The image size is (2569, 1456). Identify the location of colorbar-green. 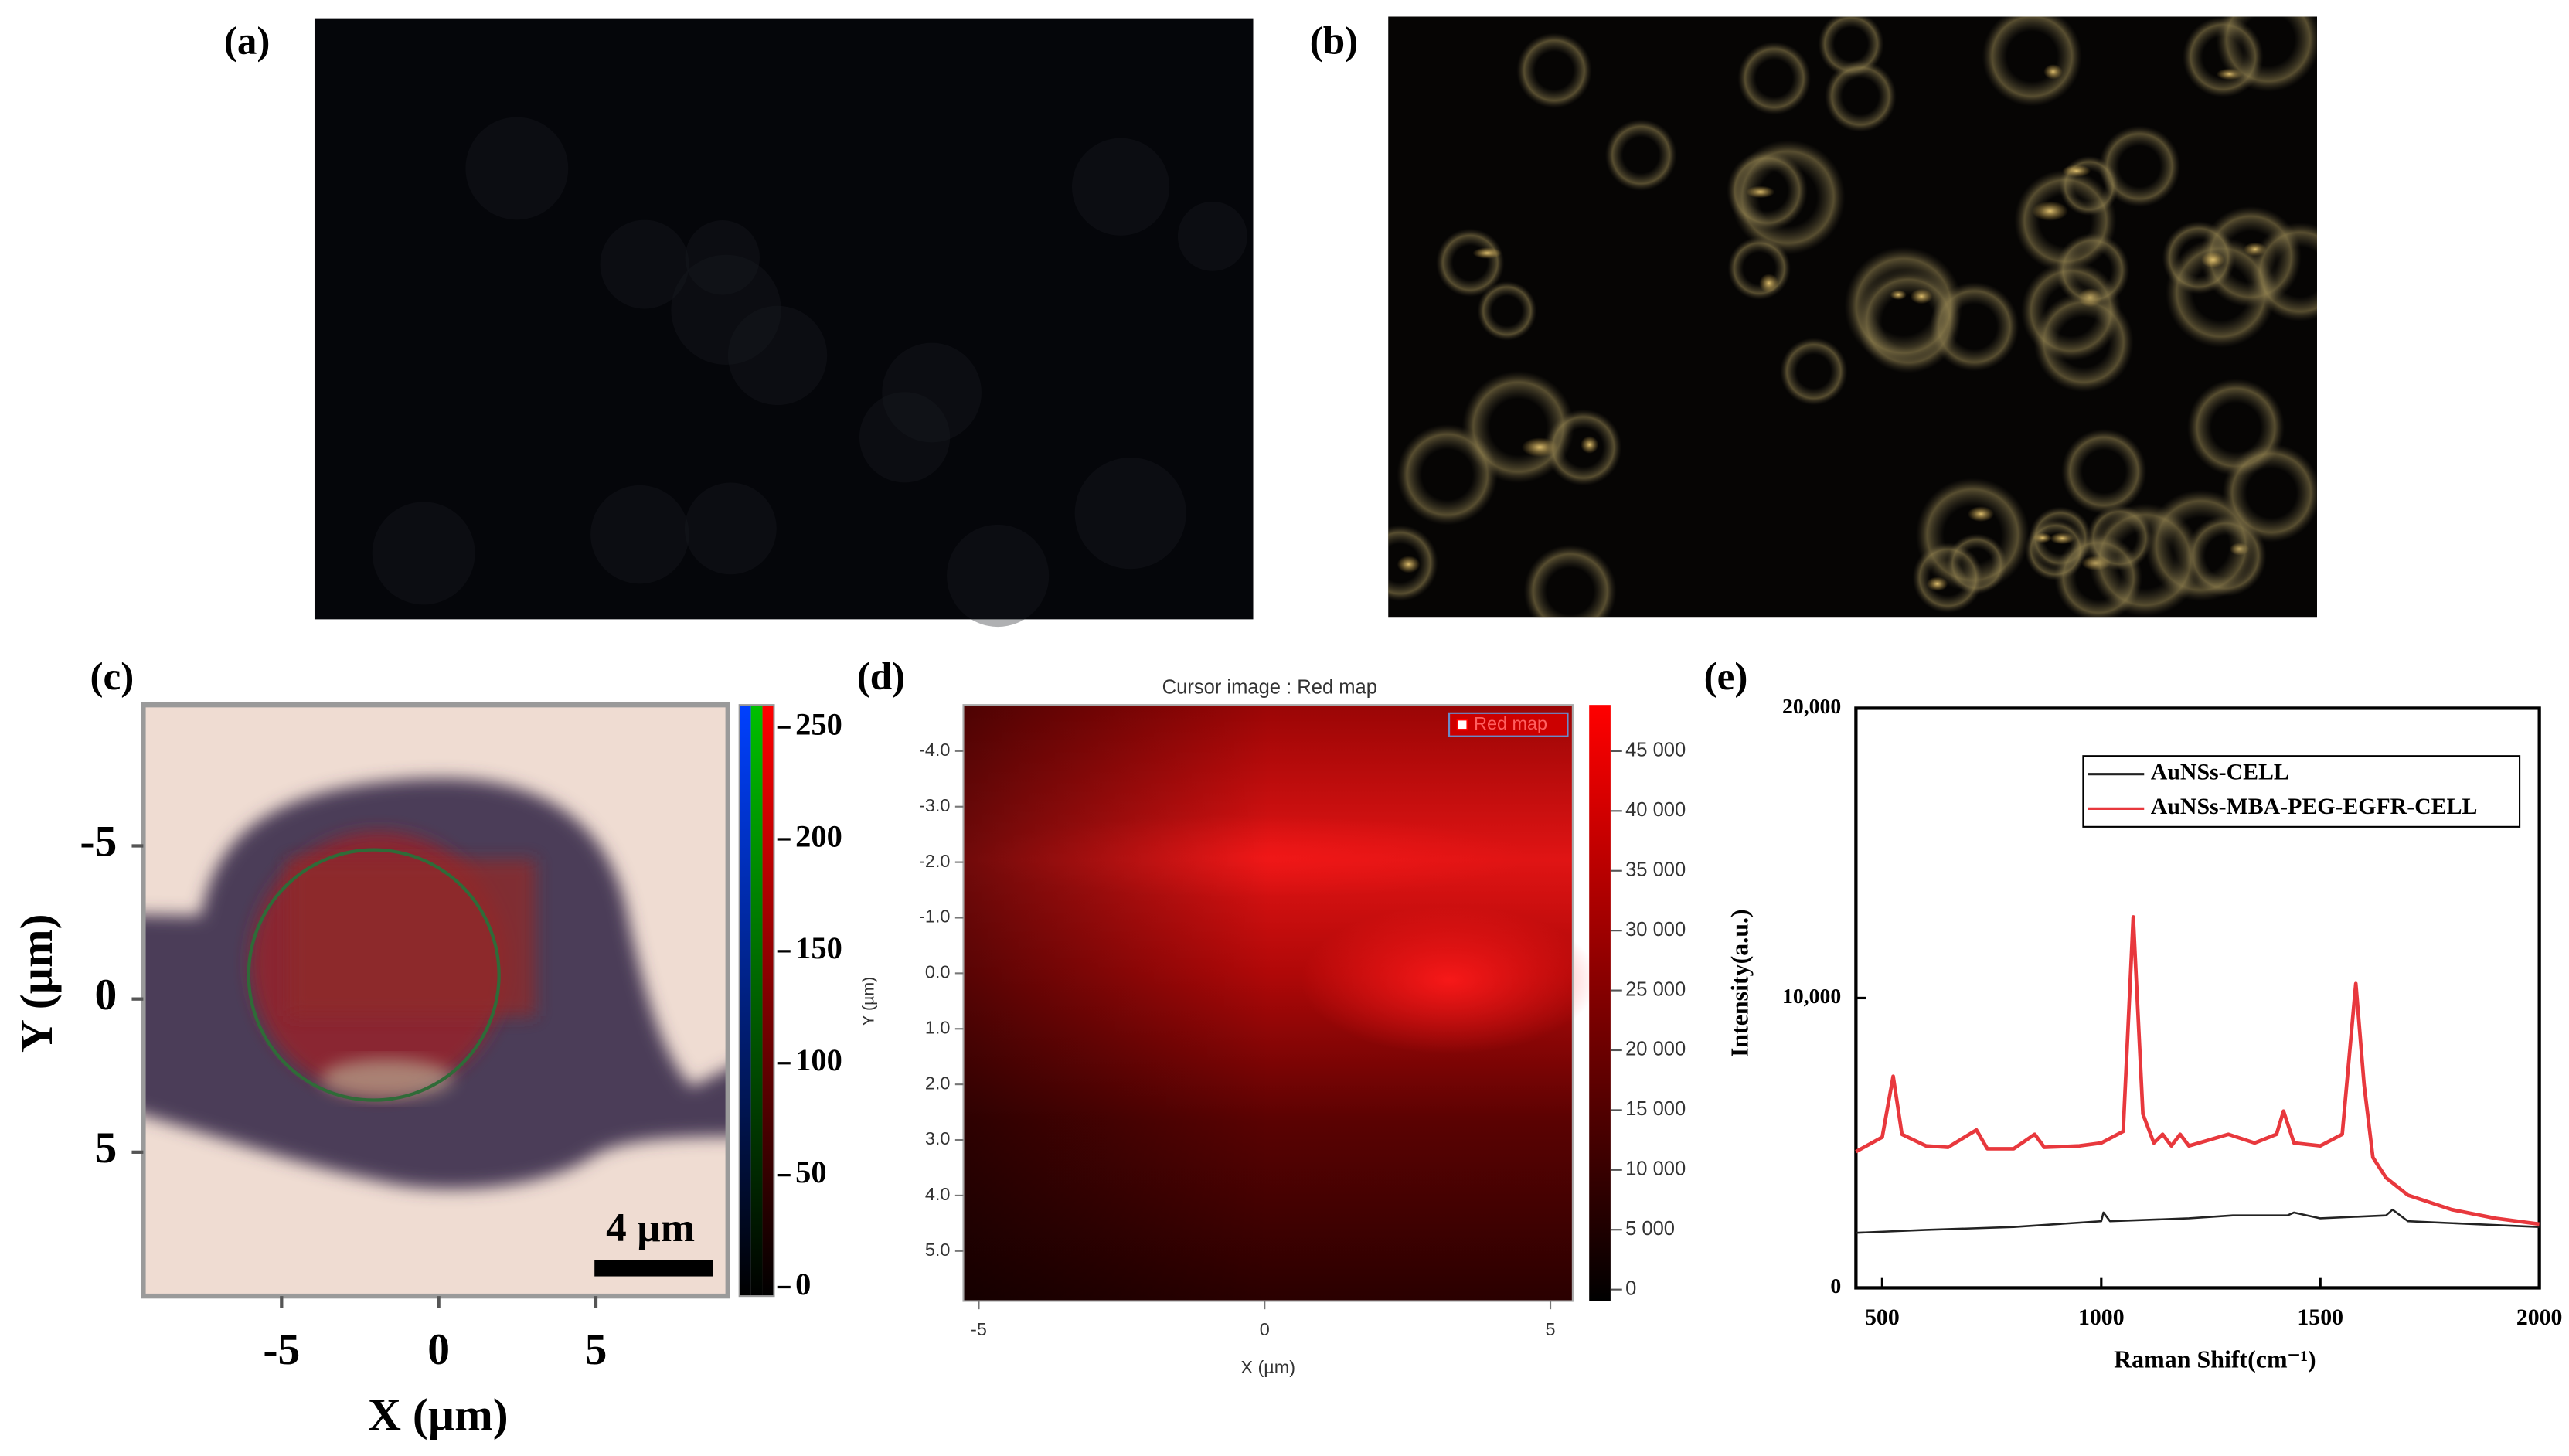
(757, 1001).